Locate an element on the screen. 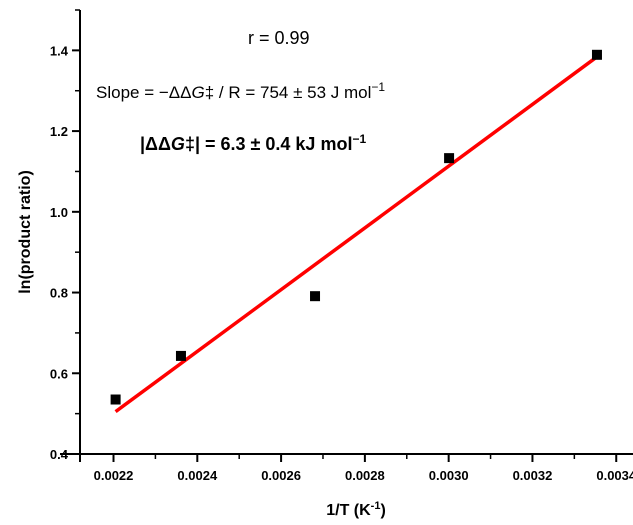 The height and width of the screenshot is (525, 633). y-tick-label: 1.4 is located at coordinates (59, 50).